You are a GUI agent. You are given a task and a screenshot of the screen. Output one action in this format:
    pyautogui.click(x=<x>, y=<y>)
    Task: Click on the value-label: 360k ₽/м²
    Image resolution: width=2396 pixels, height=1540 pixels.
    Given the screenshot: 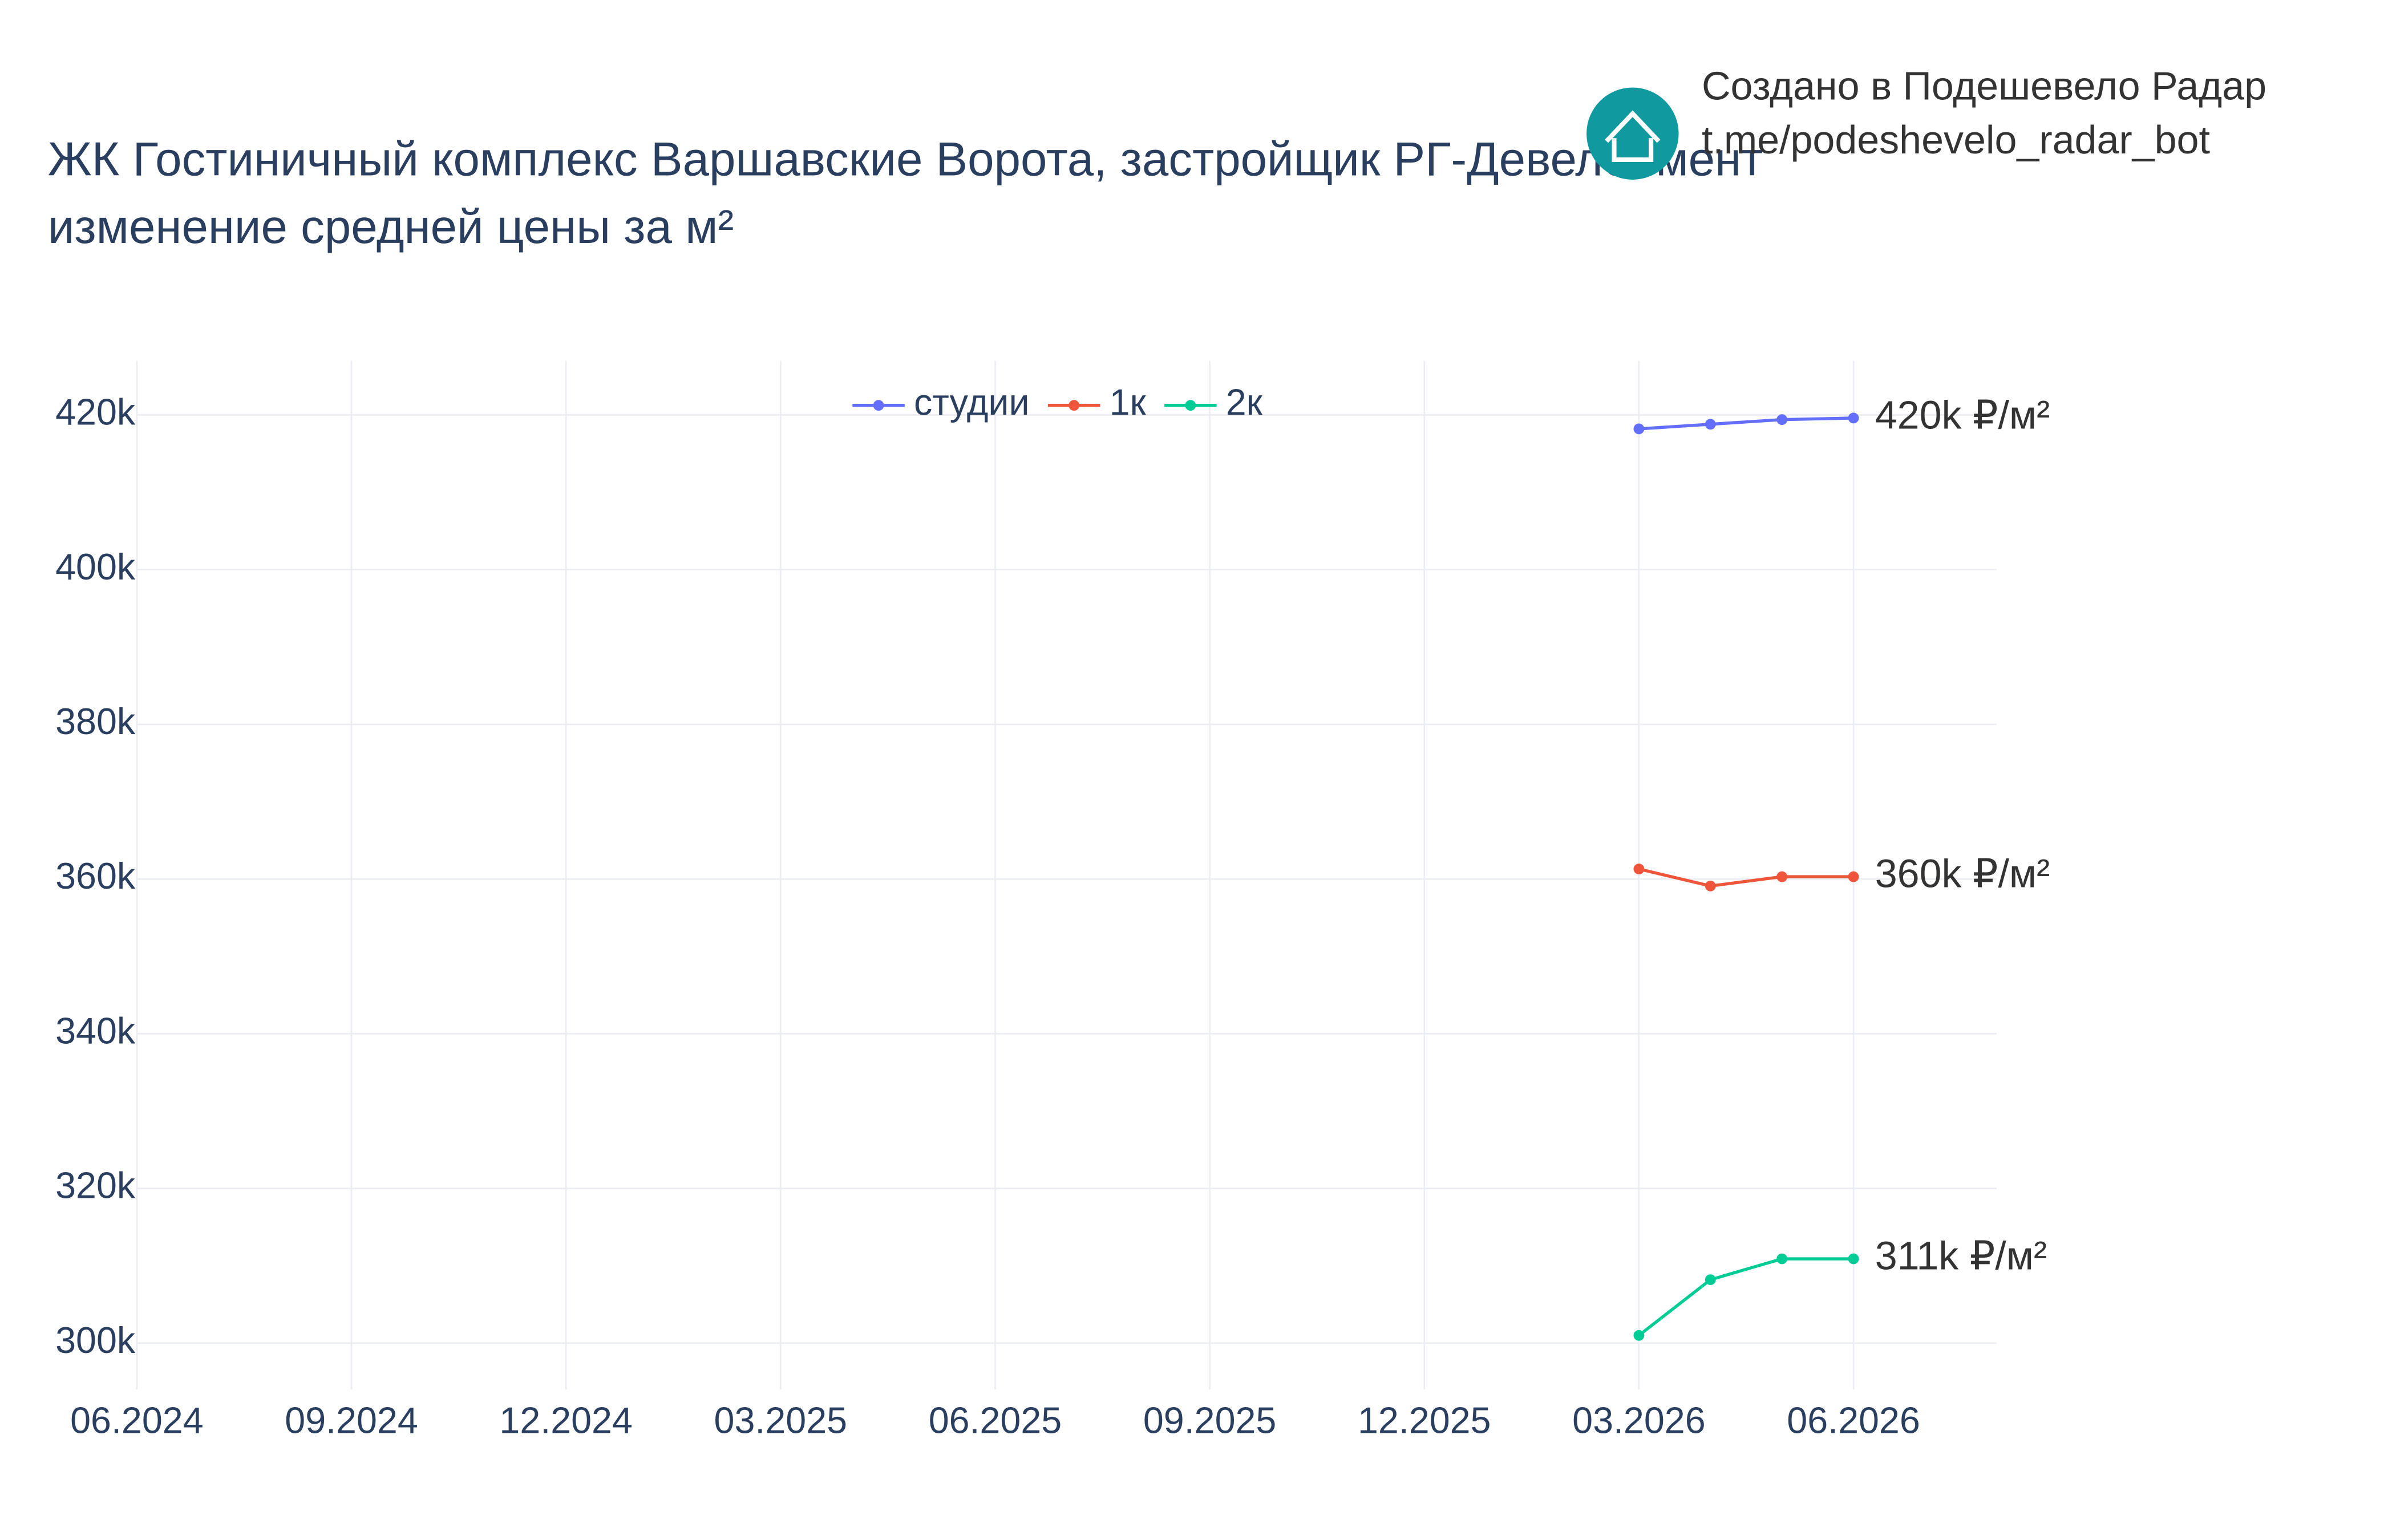 What is the action you would take?
    pyautogui.click(x=1962, y=874)
    